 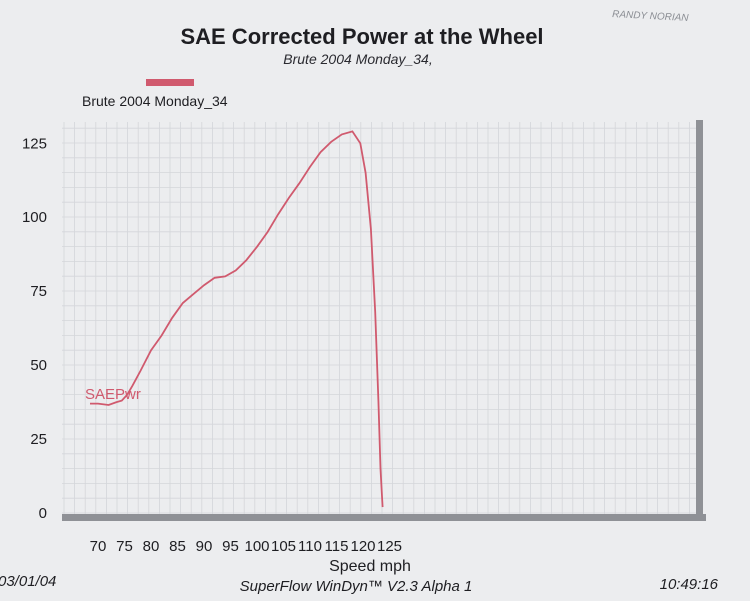 What do you see at coordinates (310, 546) in the screenshot?
I see `x-tick-label: 110` at bounding box center [310, 546].